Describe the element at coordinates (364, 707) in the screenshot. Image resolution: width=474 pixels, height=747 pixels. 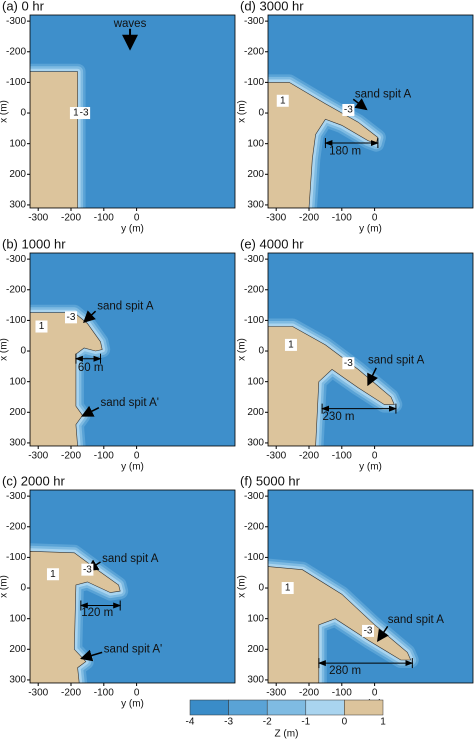
I see `colorbar-cell` at that location.